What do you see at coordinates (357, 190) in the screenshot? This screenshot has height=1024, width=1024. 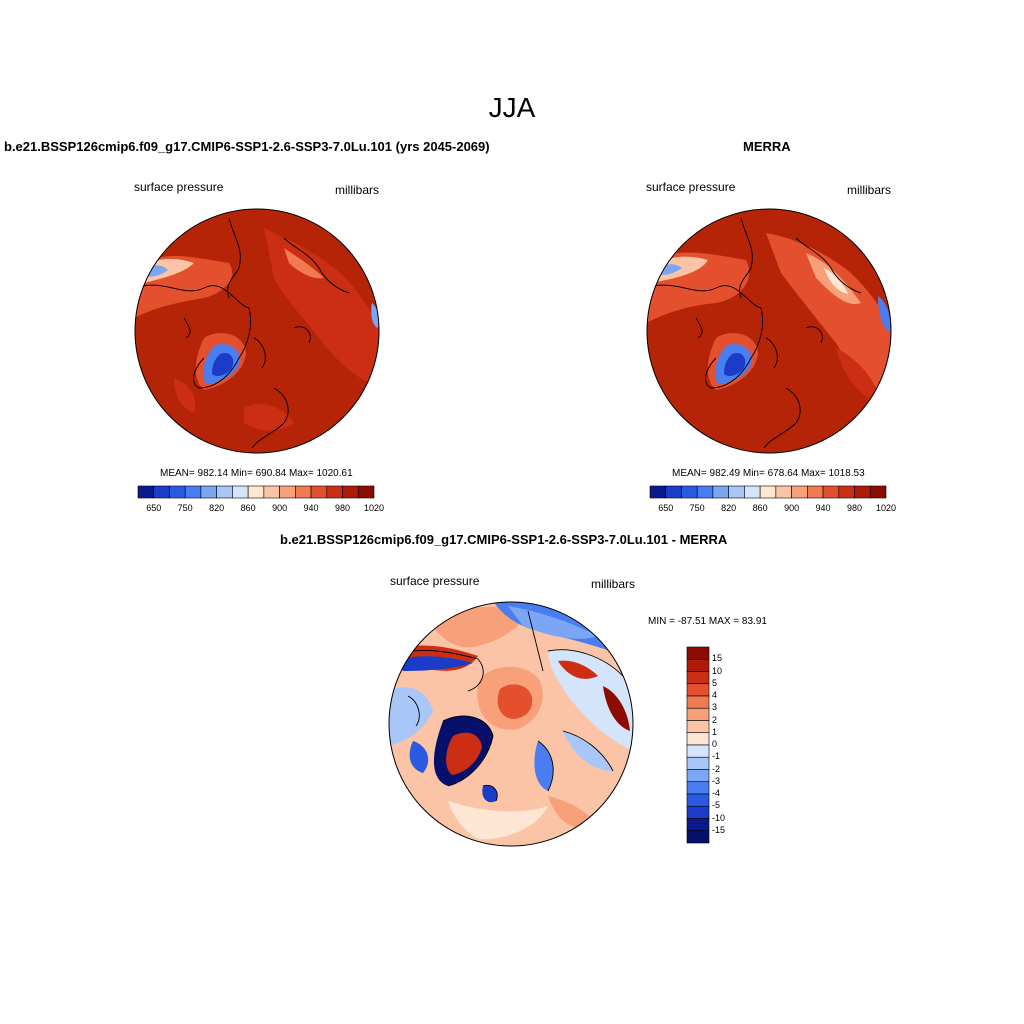 I see `model-units-label: millibars` at bounding box center [357, 190].